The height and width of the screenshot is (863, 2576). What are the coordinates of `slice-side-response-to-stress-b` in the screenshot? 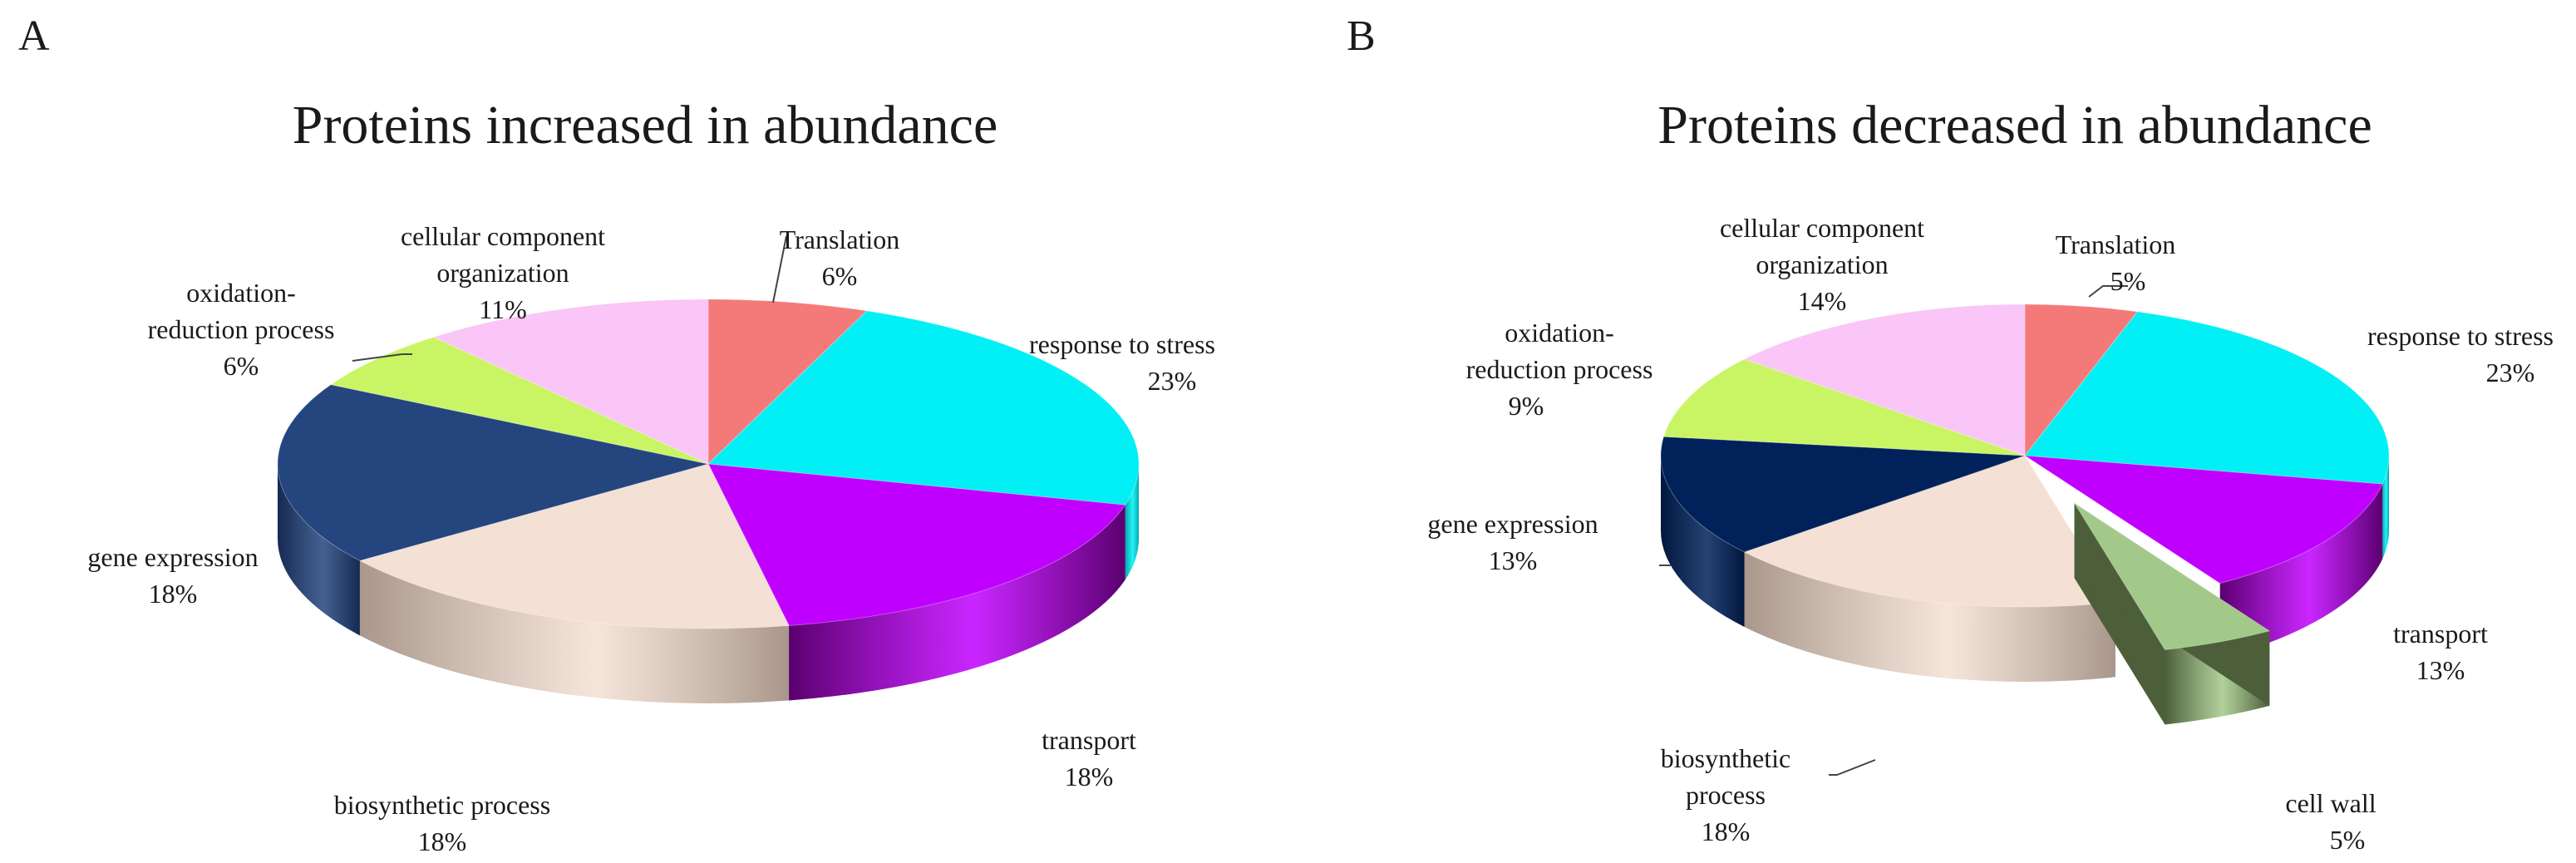 It's located at (2385, 508).